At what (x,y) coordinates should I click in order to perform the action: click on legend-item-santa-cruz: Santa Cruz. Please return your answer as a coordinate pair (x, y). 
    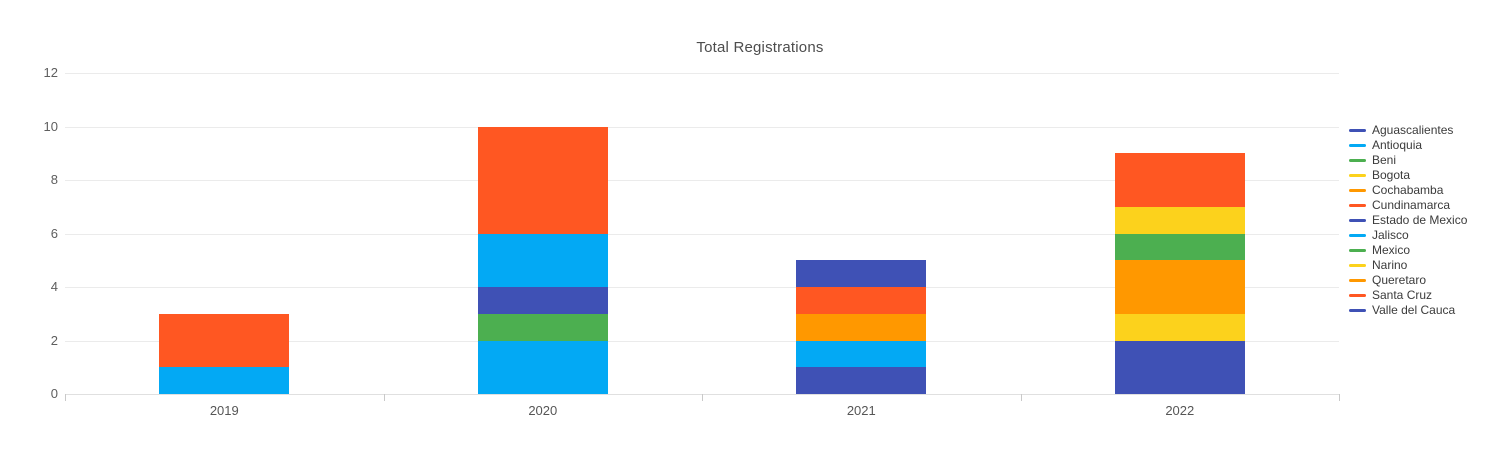
    Looking at the image, I should click on (1408, 295).